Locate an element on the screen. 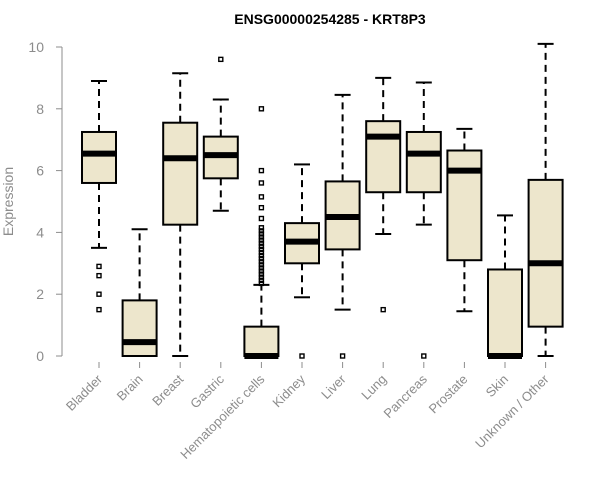 Image resolution: width=600 pixels, height=500 pixels. y-tick-label: 10 is located at coordinates (36, 47).